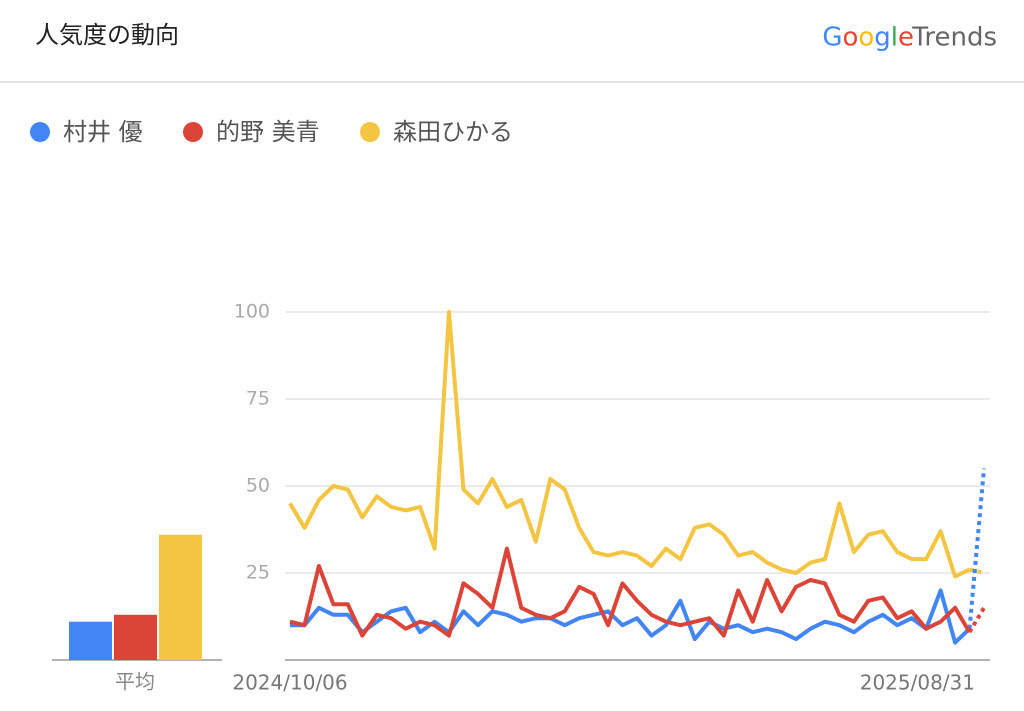 Image resolution: width=1024 pixels, height=711 pixels. I want to click on legend-label: 村井 優, so click(103, 132).